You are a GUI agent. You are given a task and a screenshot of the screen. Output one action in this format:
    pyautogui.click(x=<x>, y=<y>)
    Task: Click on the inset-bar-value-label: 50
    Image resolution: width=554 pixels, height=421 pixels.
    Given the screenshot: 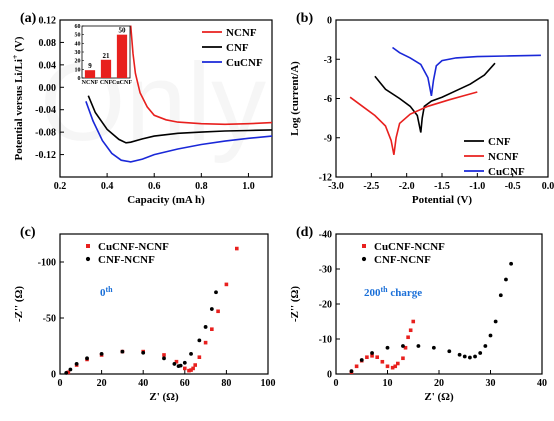 What is the action you would take?
    pyautogui.click(x=123, y=31)
    